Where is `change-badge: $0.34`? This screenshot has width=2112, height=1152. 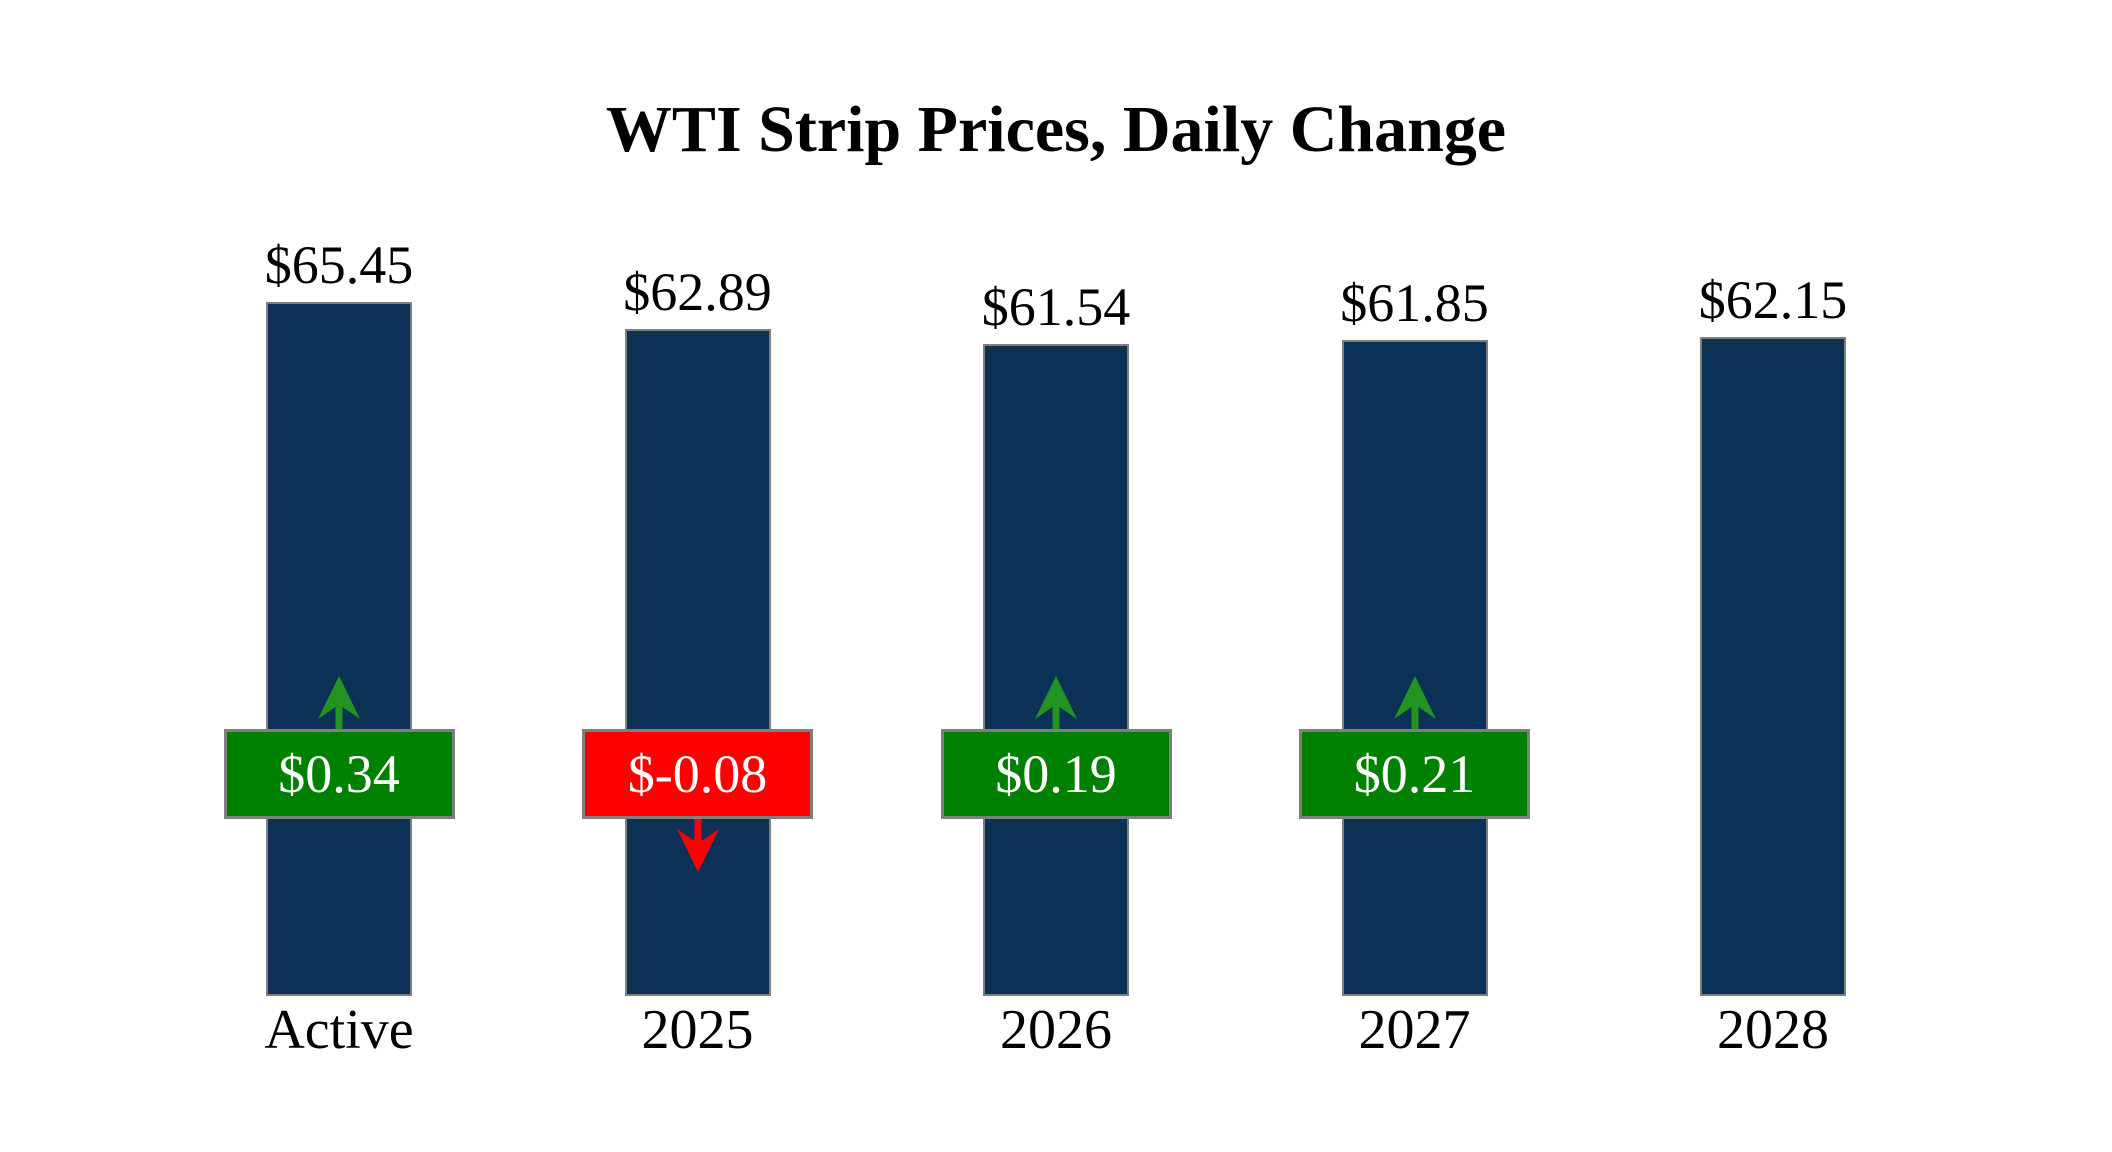
change-badge: $0.34 is located at coordinates (339, 774).